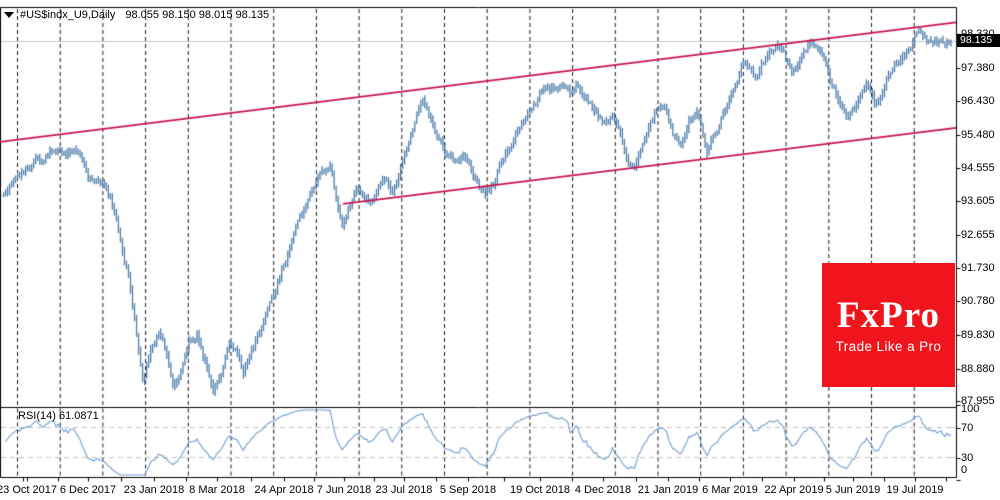 The height and width of the screenshot is (500, 1000). Describe the element at coordinates (344, 490) in the screenshot. I see `date-axis-label: 7 Jun 2018` at that location.